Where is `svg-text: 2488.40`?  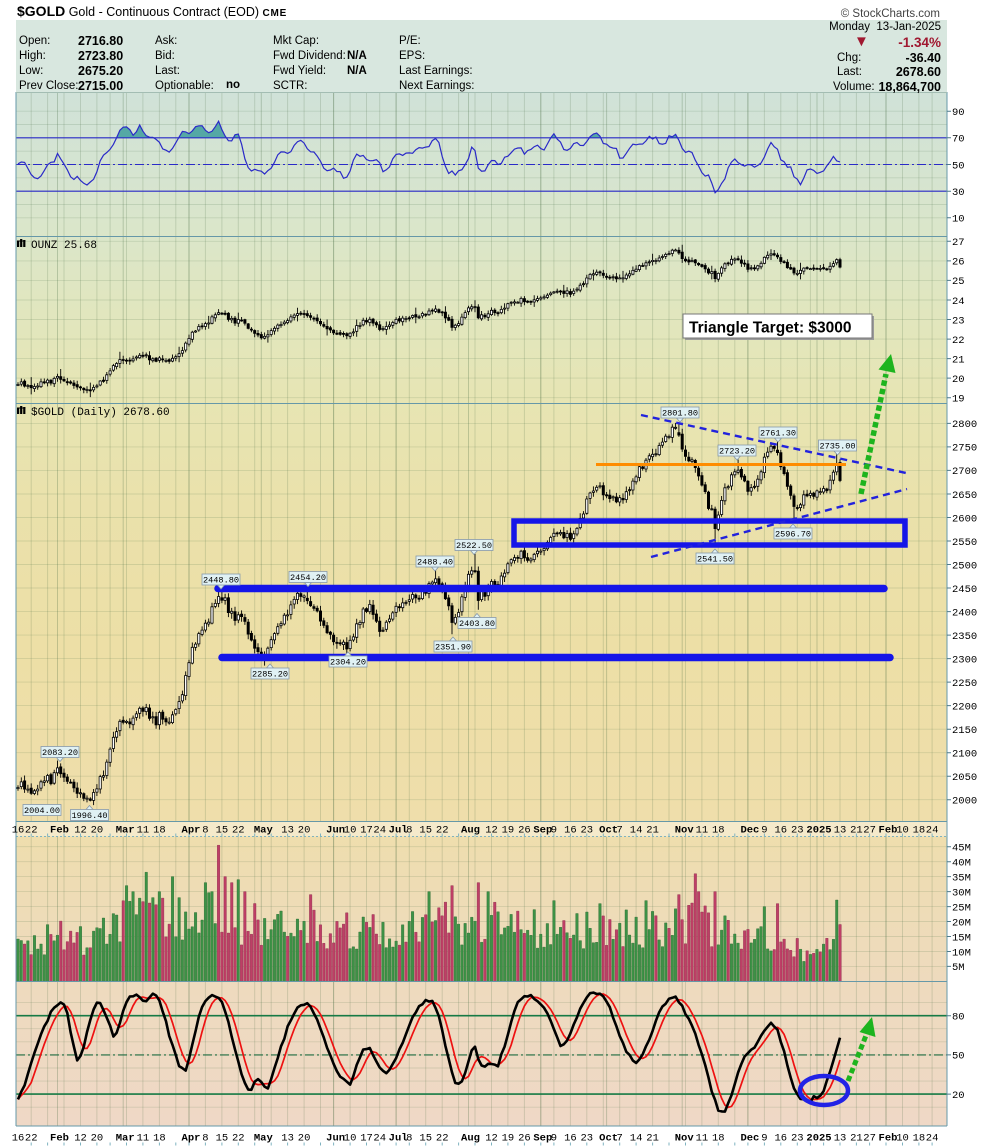 svg-text: 2488.40 is located at coordinates (435, 563).